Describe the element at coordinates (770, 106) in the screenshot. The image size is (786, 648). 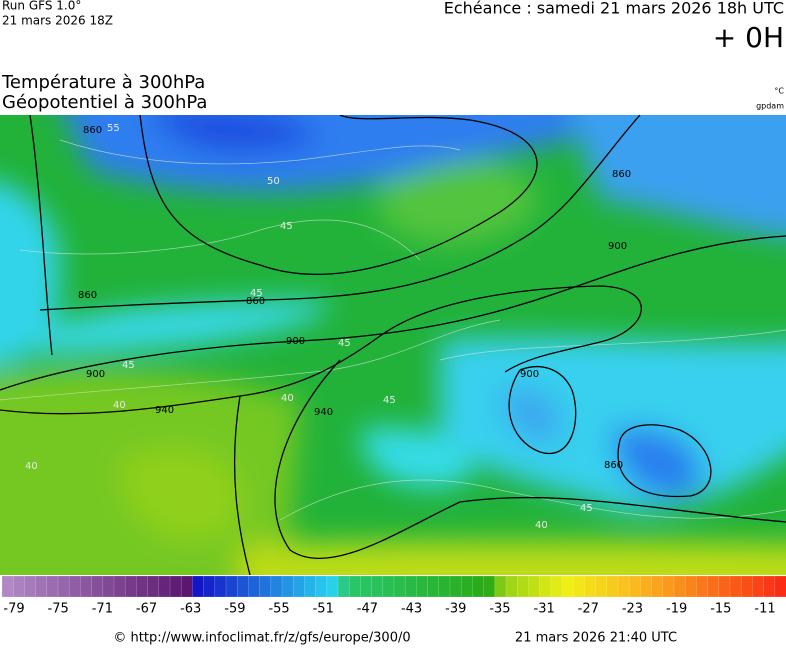
I see `unit-geopotential: gpdam` at that location.